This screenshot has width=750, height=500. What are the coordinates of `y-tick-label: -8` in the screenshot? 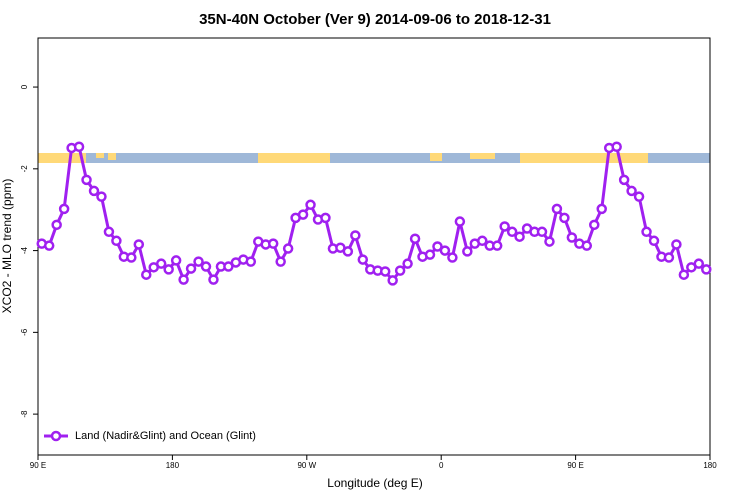 It's located at (24, 414).